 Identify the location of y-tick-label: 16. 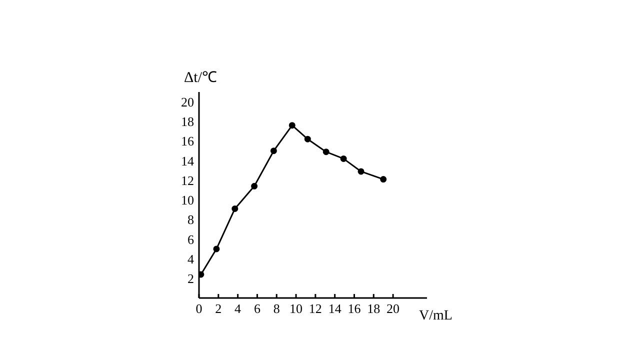
(187, 141).